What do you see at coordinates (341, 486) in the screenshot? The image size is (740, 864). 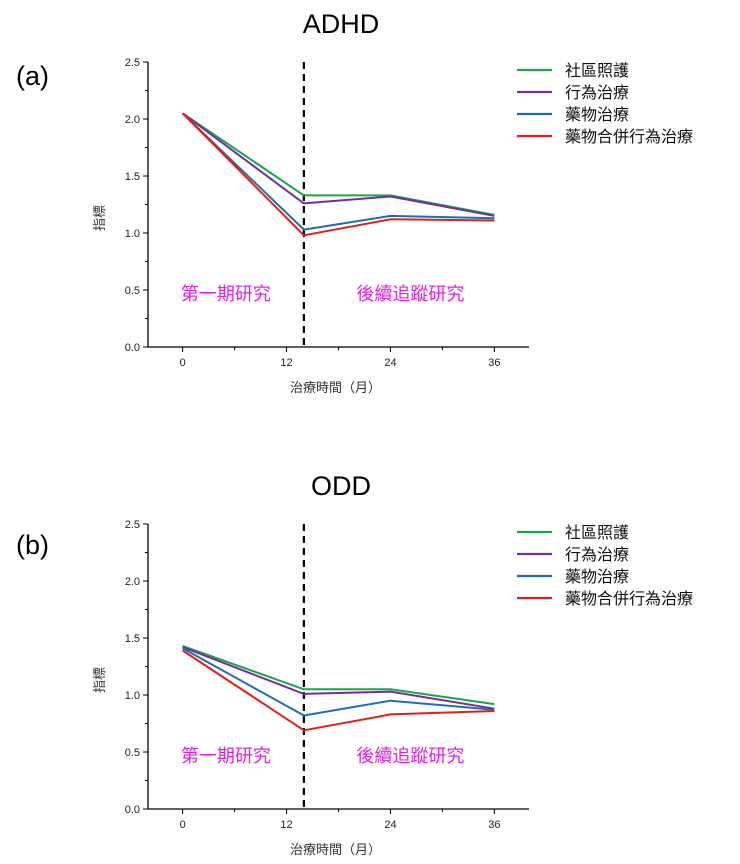 I see `chart-title: ODD` at bounding box center [341, 486].